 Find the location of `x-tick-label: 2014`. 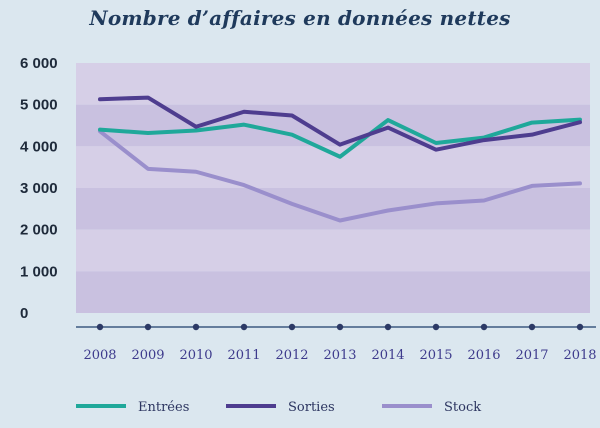

x-tick-label: 2014 is located at coordinates (387, 355).